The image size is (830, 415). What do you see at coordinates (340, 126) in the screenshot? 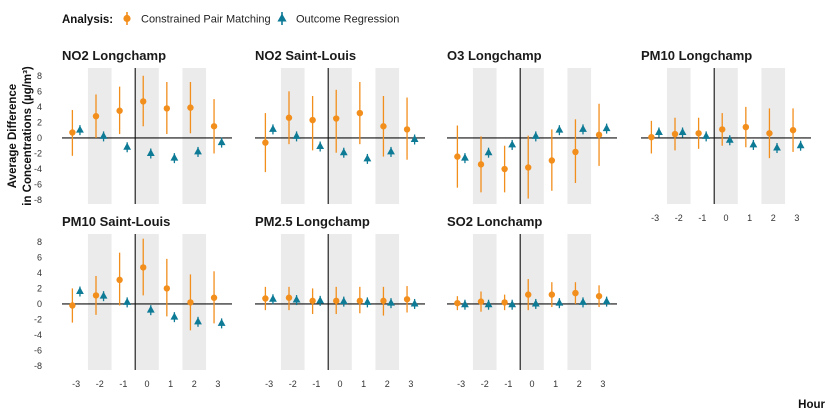
I see `panel-2: NO2 Saint-Louis` at bounding box center [340, 126].